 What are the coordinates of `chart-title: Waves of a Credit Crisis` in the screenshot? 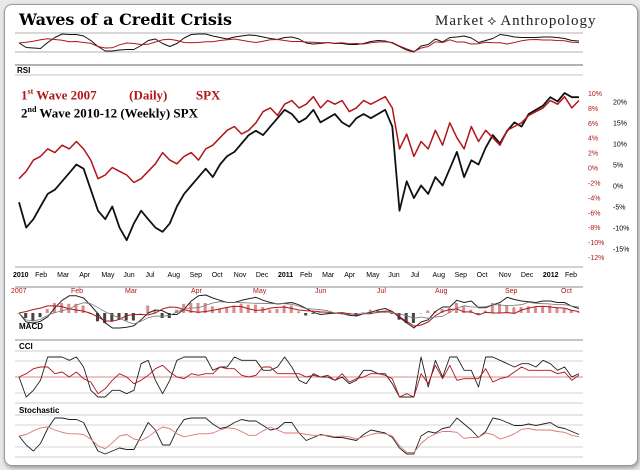 It's located at (125, 19).